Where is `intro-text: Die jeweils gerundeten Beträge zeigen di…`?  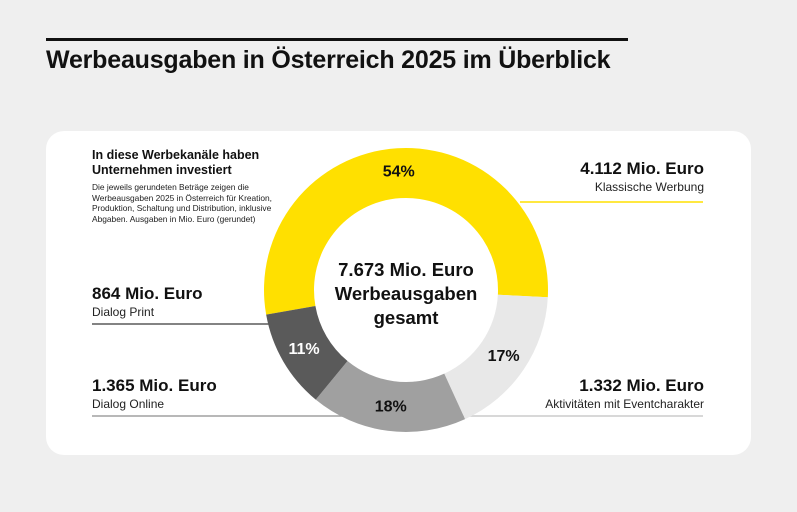
intro-text: Die jeweils gerundeten Beträge zeigen di… is located at coordinates (182, 203).